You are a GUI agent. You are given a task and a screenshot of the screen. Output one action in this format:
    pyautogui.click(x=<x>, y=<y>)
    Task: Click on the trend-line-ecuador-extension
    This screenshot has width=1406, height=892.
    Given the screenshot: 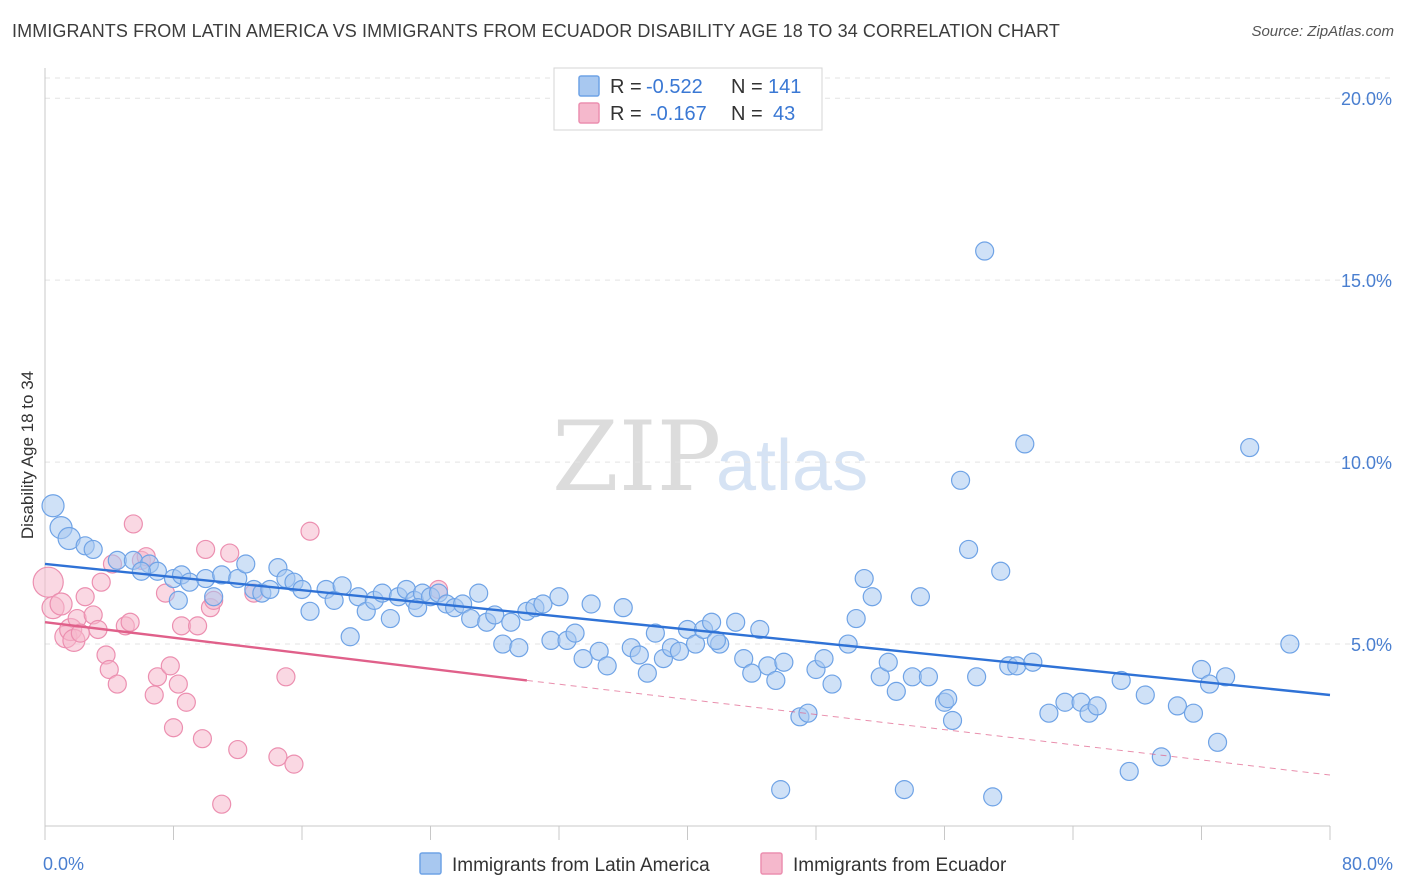 What is the action you would take?
    pyautogui.click(x=928, y=727)
    